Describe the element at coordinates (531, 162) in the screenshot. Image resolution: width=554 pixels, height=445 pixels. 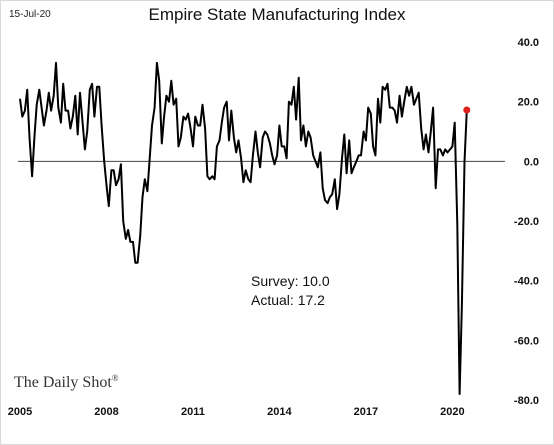
I see `y-tick-label: 0.0` at that location.